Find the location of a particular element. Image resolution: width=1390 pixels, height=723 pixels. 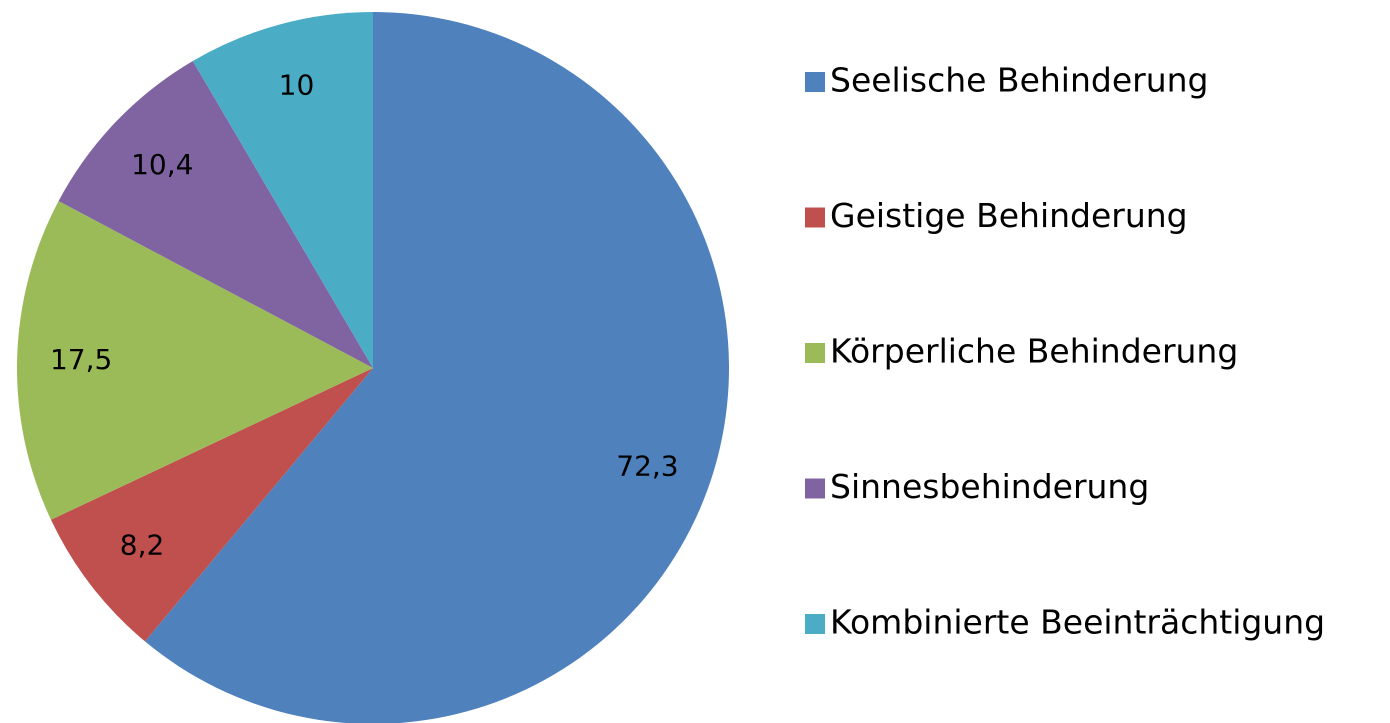

legend-label: Kombinierte Beeinträchtigung is located at coordinates (1077, 622).